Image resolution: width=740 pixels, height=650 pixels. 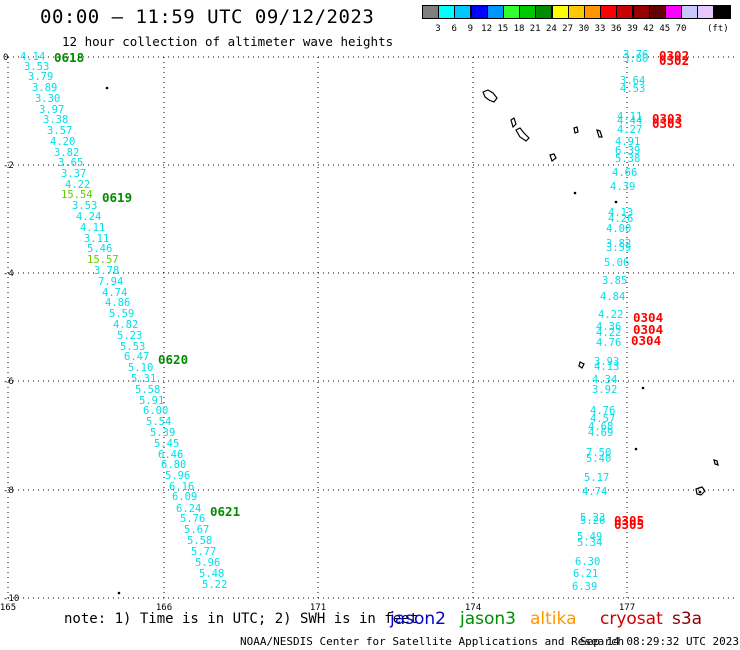 What do you see at coordinates (584, 587) in the screenshot?
I see `wave-height-value: 6.39` at bounding box center [584, 587].